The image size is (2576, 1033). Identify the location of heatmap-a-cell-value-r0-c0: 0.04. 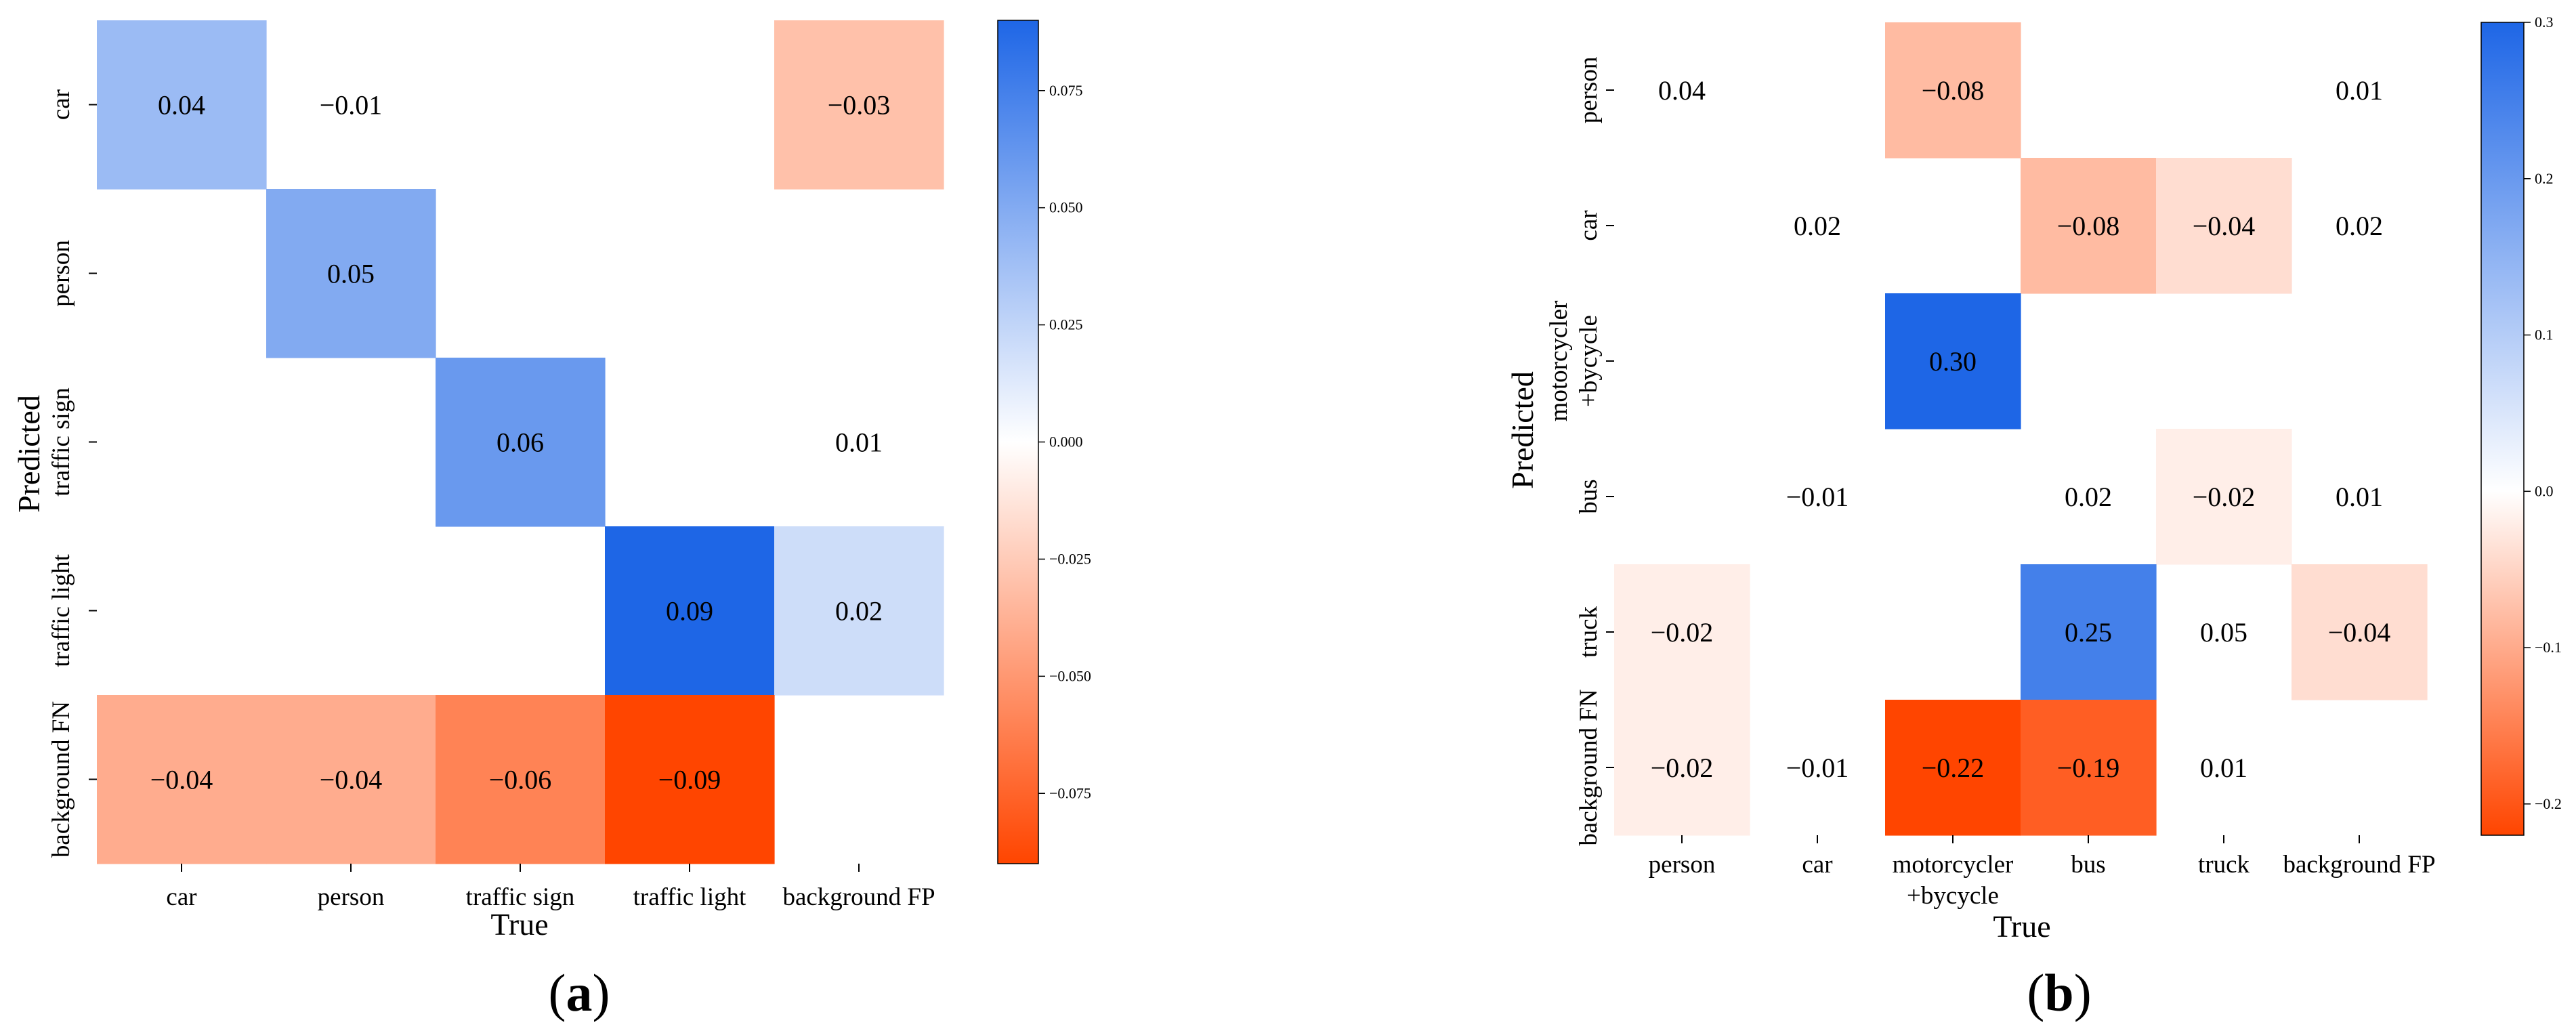
(181, 105).